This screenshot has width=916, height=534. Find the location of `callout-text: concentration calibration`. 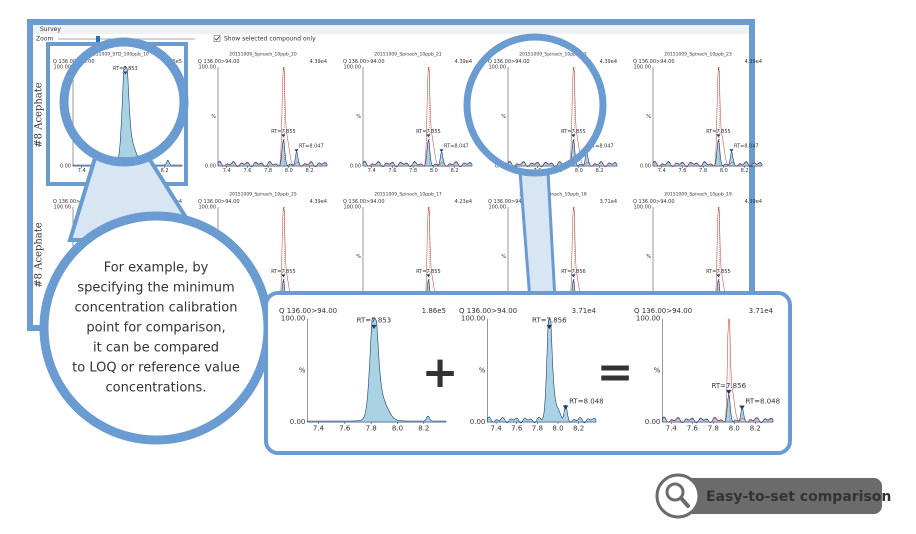

callout-text: concentration calibration is located at coordinates (156, 308).